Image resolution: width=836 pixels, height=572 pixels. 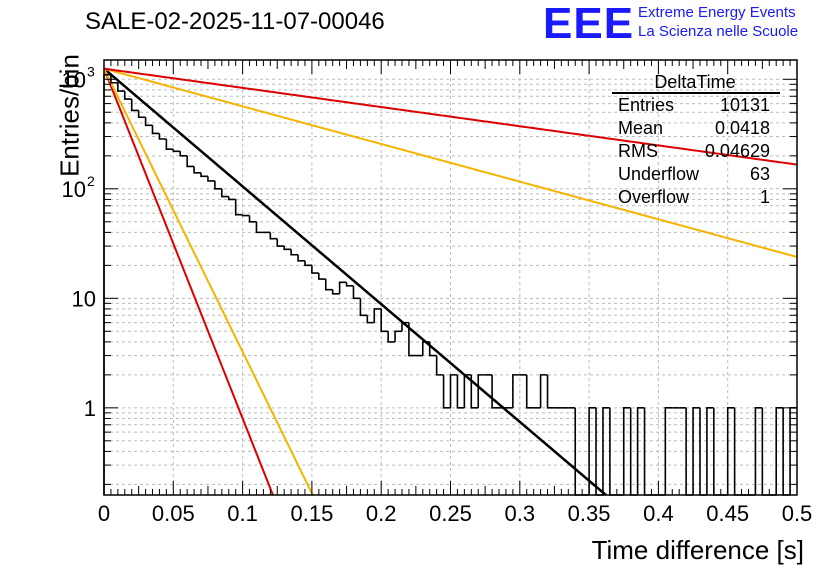 I want to click on stats-value: 1, so click(x=764, y=197).